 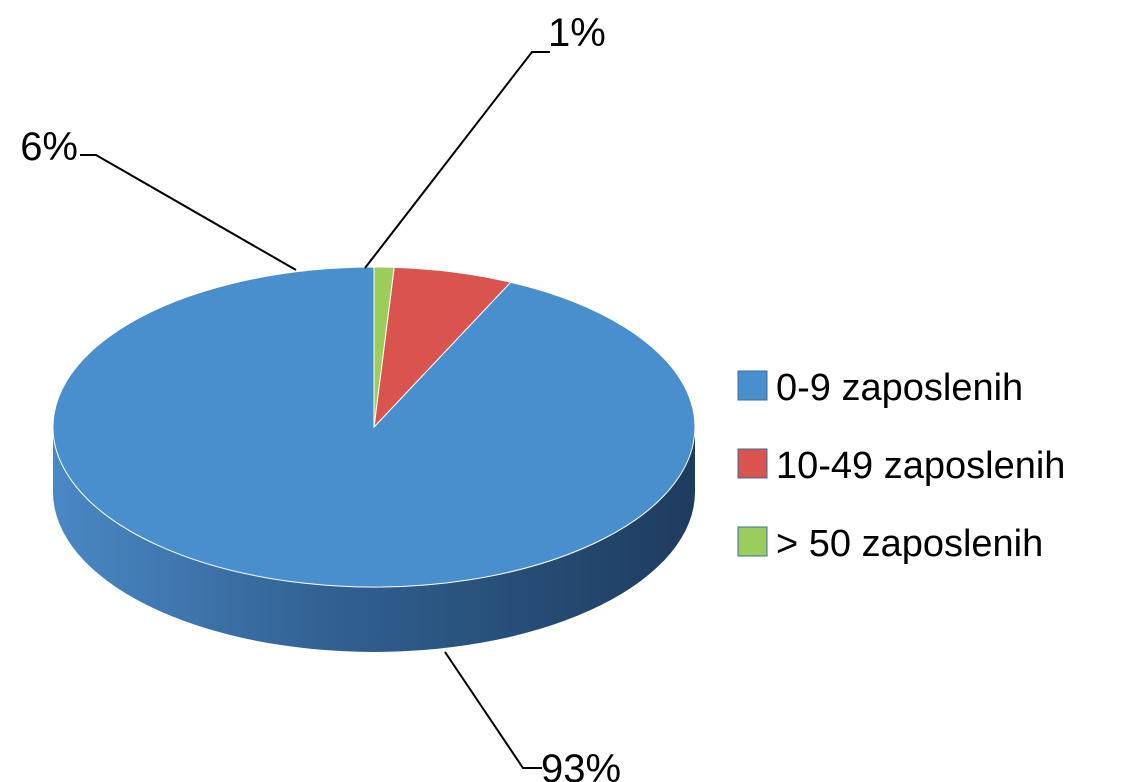 What do you see at coordinates (577, 33) in the screenshot?
I see `data-label-50-zaposlenih: 1%` at bounding box center [577, 33].